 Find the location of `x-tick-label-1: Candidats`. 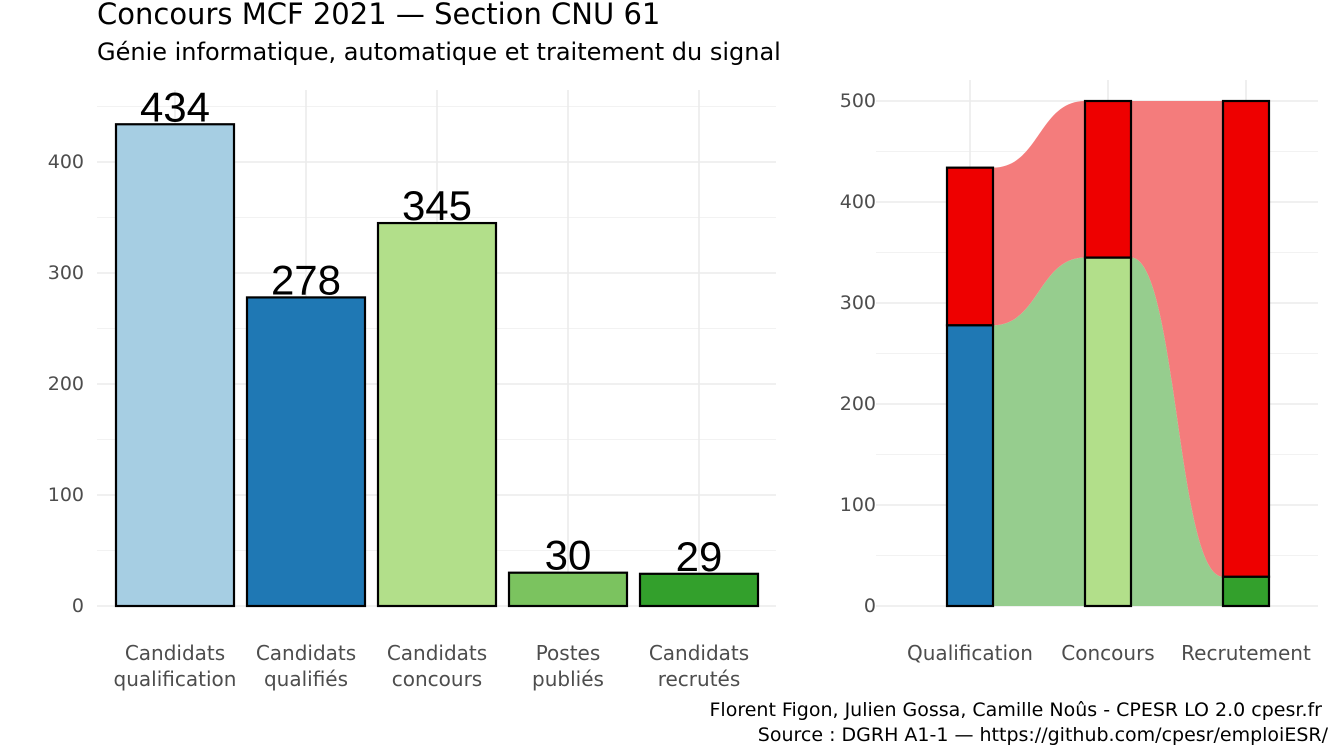

x-tick-label-1: Candidats is located at coordinates (175, 653).